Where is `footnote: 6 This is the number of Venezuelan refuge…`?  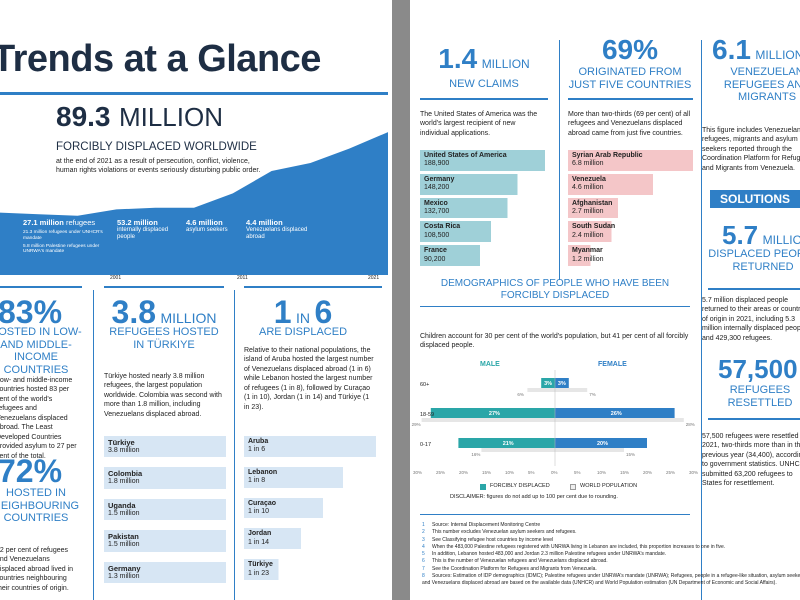 footnote: 6 This is the number of Venezuelan refuge… is located at coordinates (611, 561).